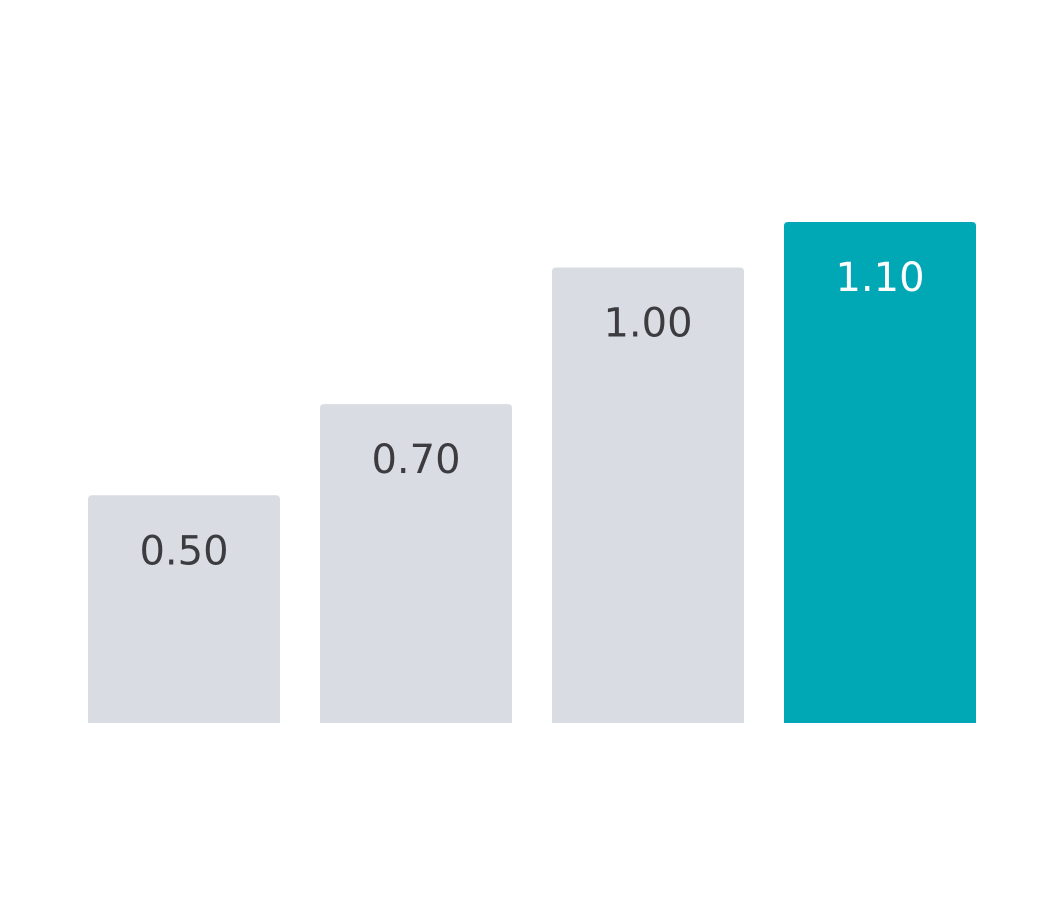 Image resolution: width=1062 pixels, height=904 pixels. What do you see at coordinates (183, 551) in the screenshot?
I see `value-label: 0.50` at bounding box center [183, 551].